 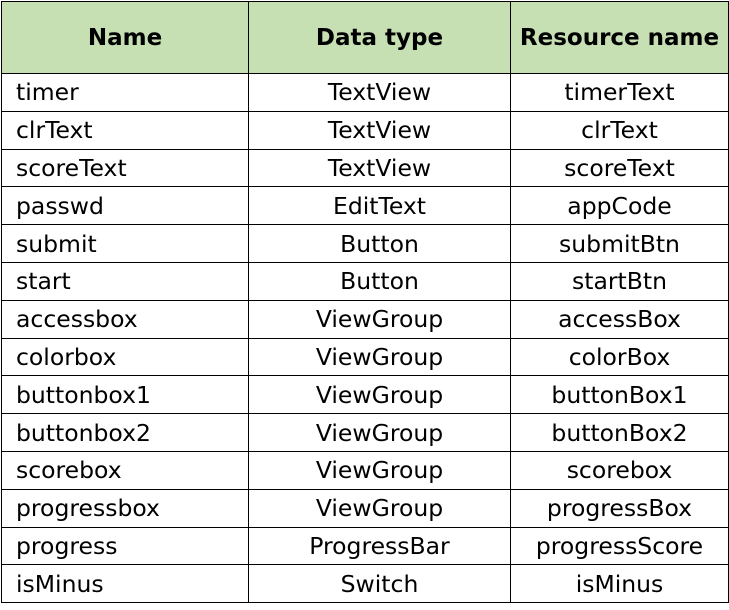 I want to click on table-row: colorbox ViewGroup colorBox, so click(x=365, y=357).